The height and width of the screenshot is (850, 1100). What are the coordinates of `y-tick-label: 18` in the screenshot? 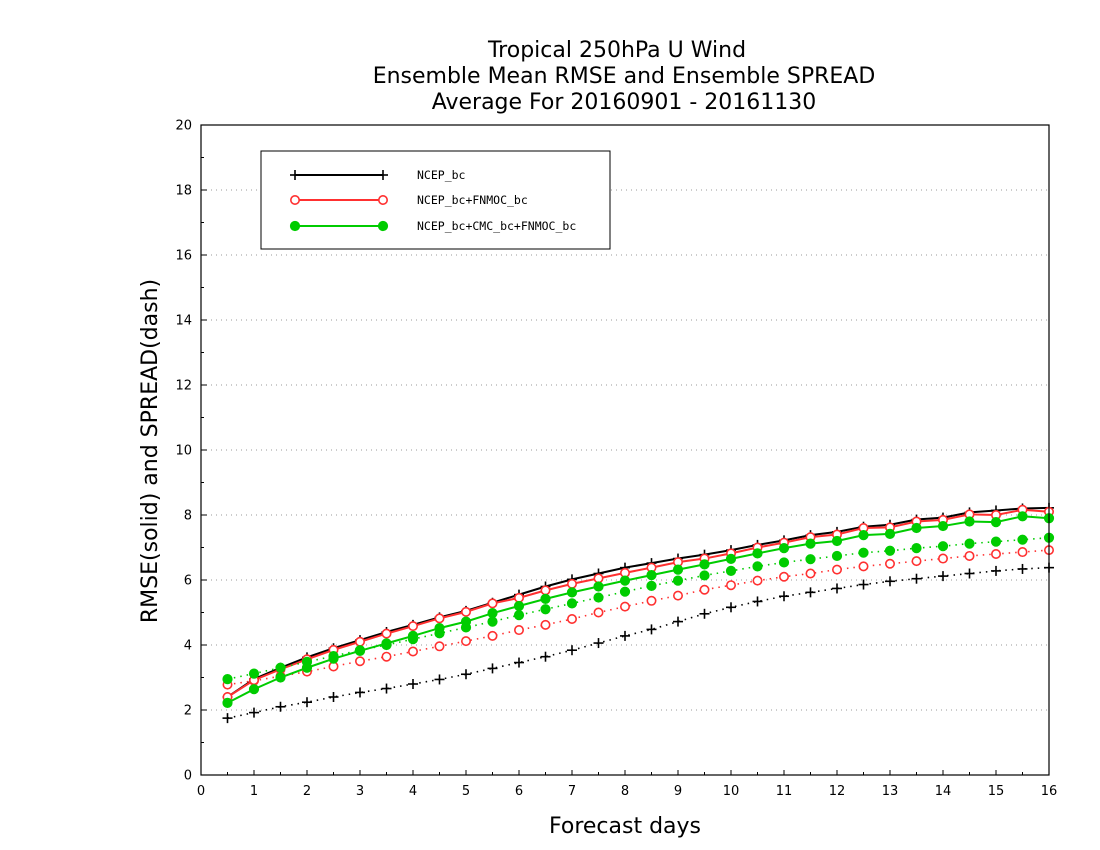 It's located at (183, 191).